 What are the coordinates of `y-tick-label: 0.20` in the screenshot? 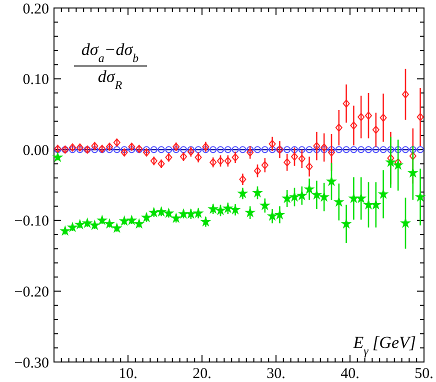 It's located at (35, 9).